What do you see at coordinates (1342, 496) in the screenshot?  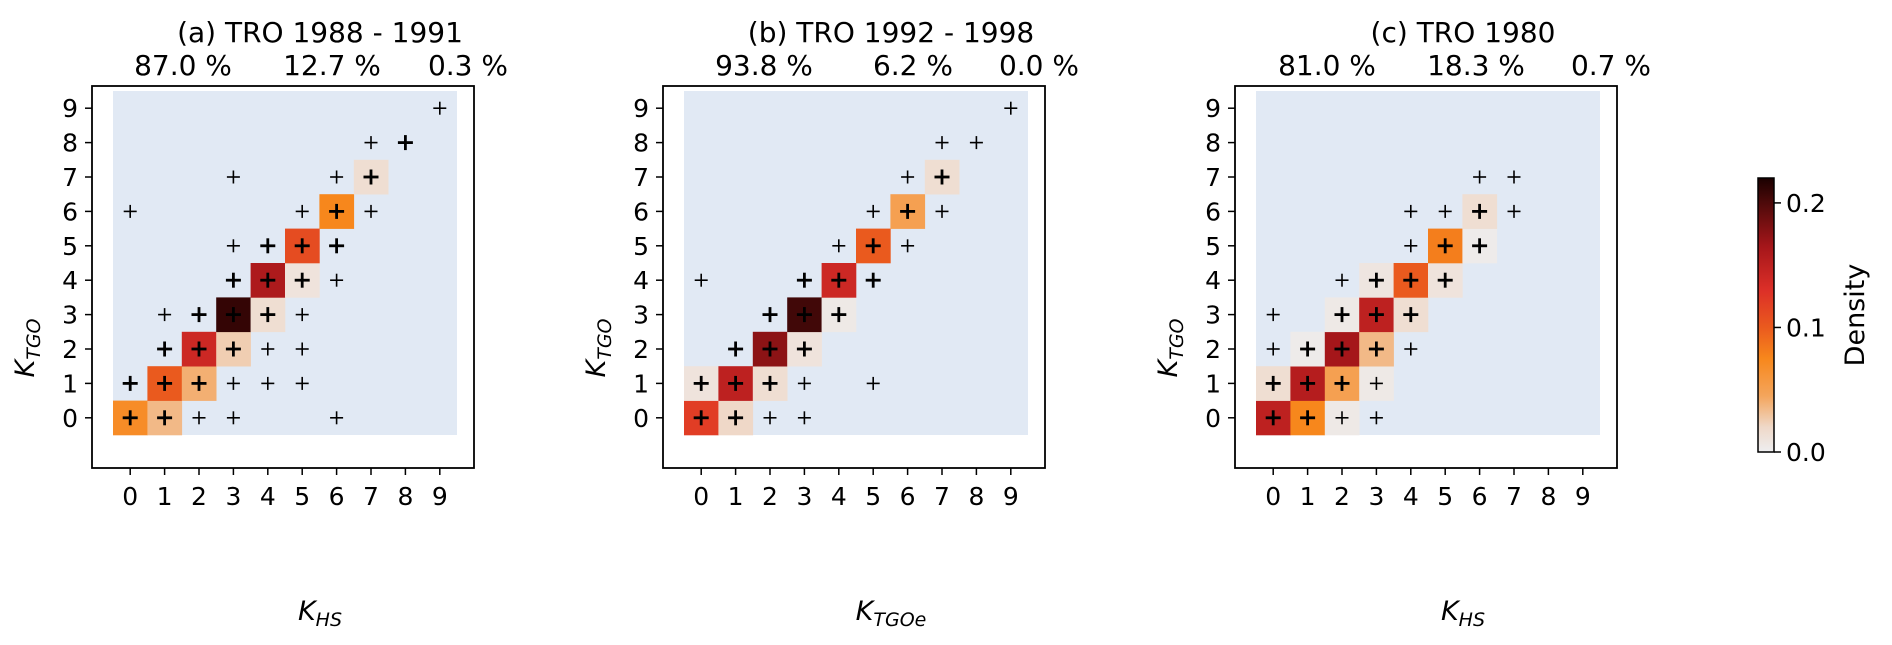 I see `x-tick-label: 2` at bounding box center [1342, 496].